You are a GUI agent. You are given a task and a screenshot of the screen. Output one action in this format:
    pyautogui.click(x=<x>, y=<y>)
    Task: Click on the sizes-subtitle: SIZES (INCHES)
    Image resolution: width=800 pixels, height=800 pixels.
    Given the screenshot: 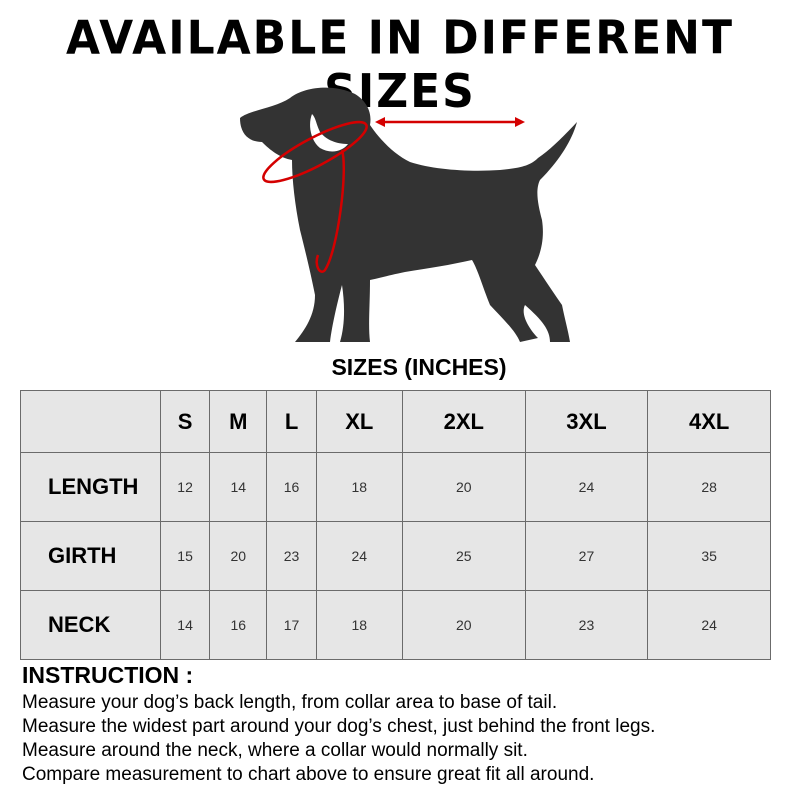 What is the action you would take?
    pyautogui.click(x=419, y=367)
    